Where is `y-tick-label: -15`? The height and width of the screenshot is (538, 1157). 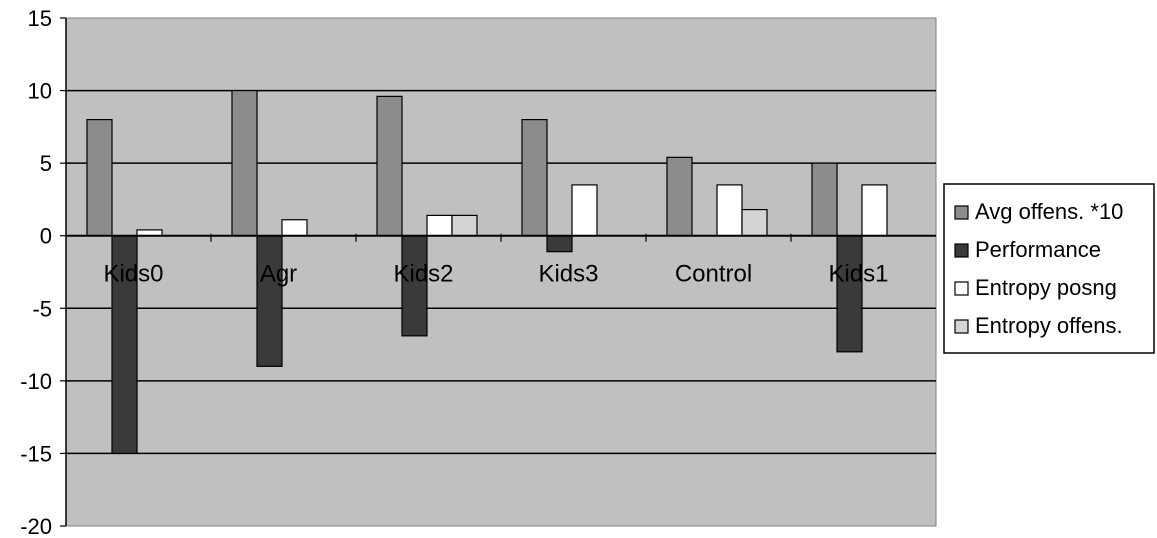 y-tick-label: -15 is located at coordinates (36, 453).